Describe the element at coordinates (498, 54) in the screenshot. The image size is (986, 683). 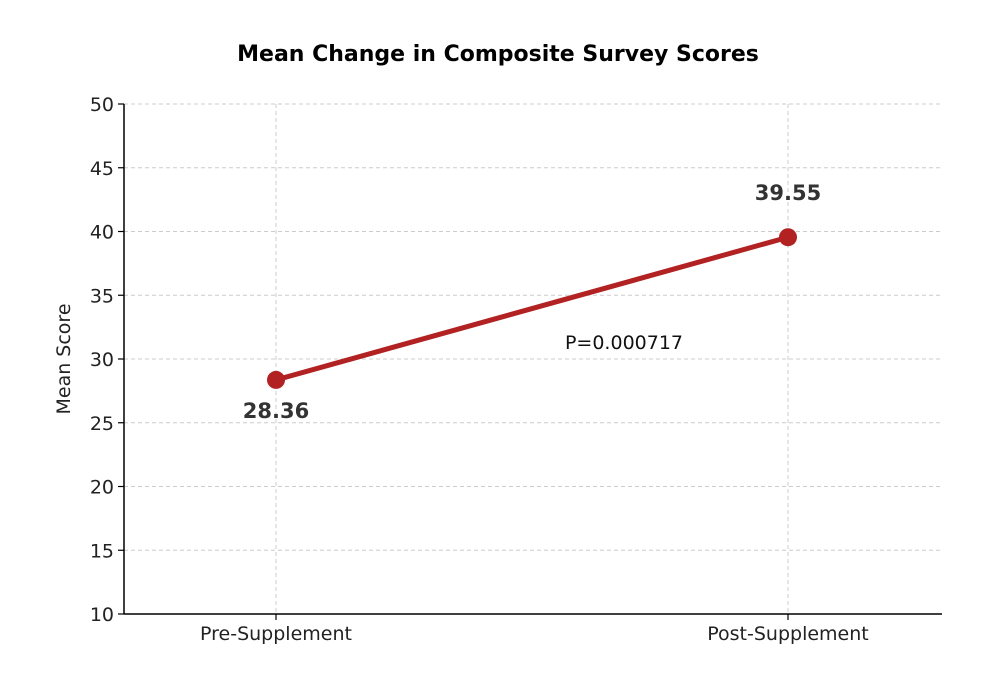
I see `chart-title: Mean Change in Composite Survey Scores` at that location.